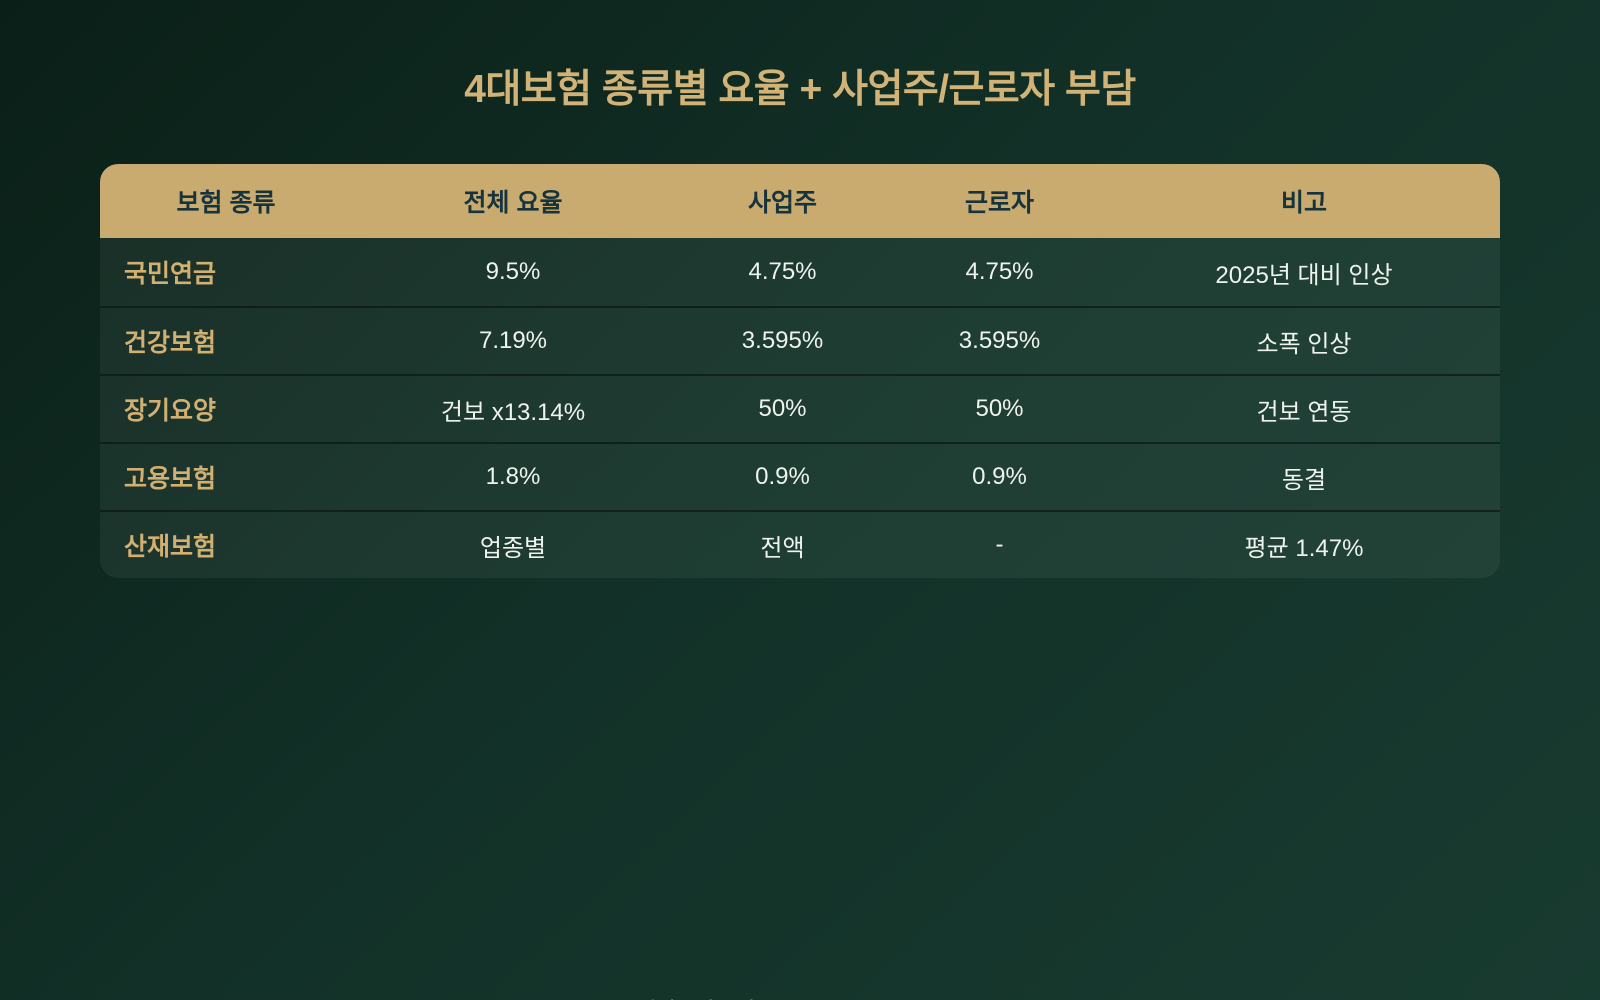 This screenshot has width=1600, height=1000. Describe the element at coordinates (782, 271) in the screenshot. I see `employer-cell: 4.75%` at that location.